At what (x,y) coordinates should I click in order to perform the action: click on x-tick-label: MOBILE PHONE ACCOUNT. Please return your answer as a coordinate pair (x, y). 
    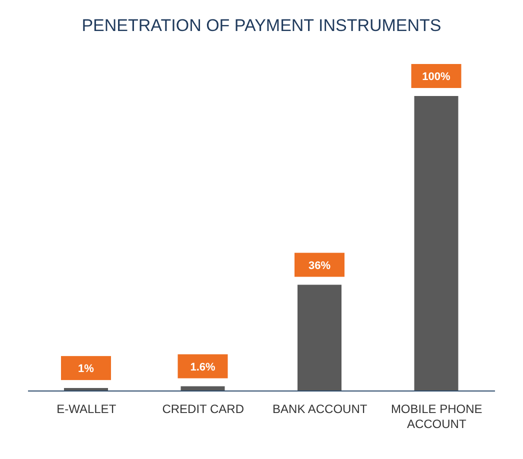
    Looking at the image, I should click on (436, 416).